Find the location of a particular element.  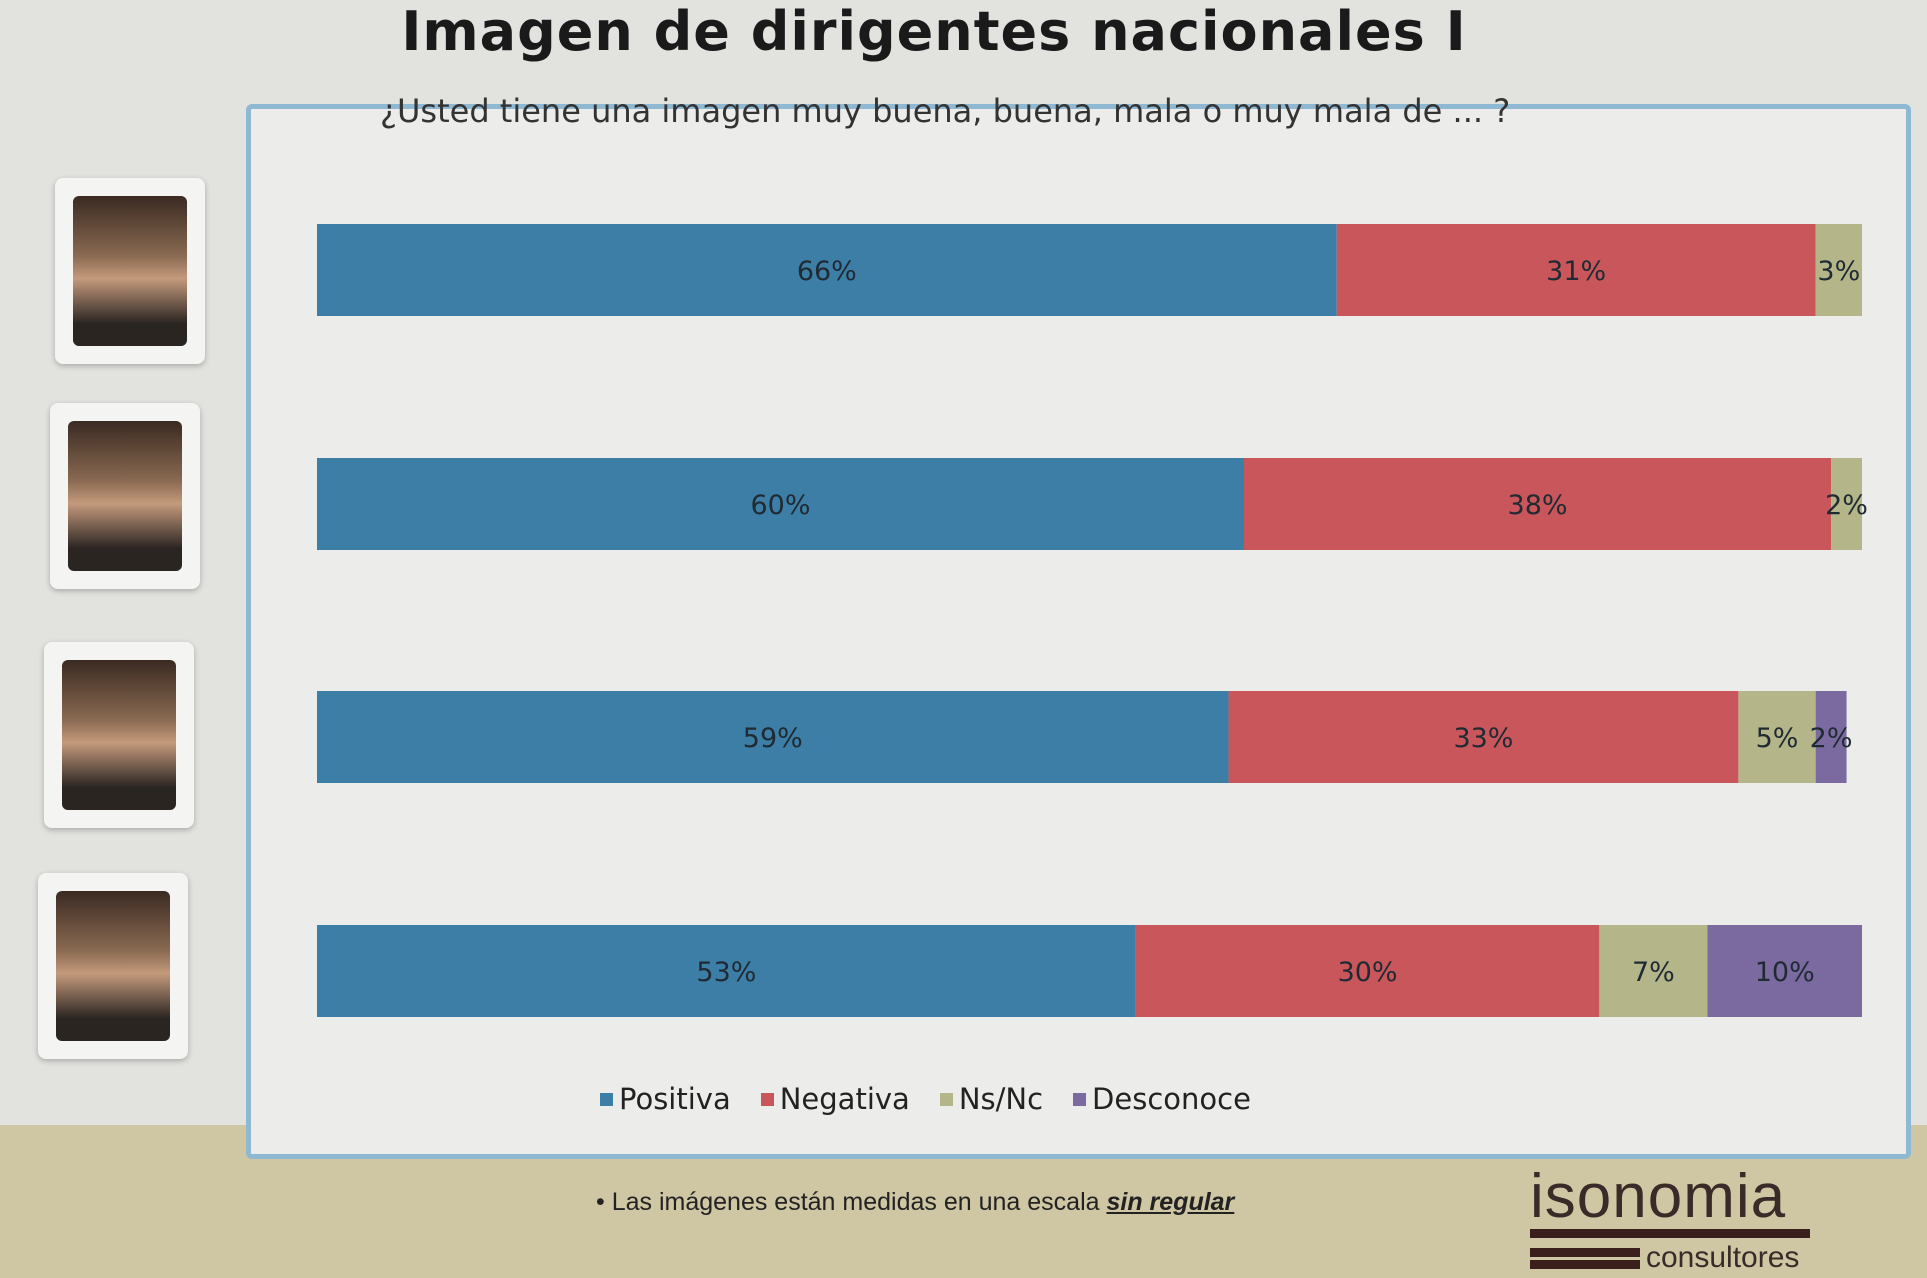

logo-sub: consultores is located at coordinates (1723, 1257).